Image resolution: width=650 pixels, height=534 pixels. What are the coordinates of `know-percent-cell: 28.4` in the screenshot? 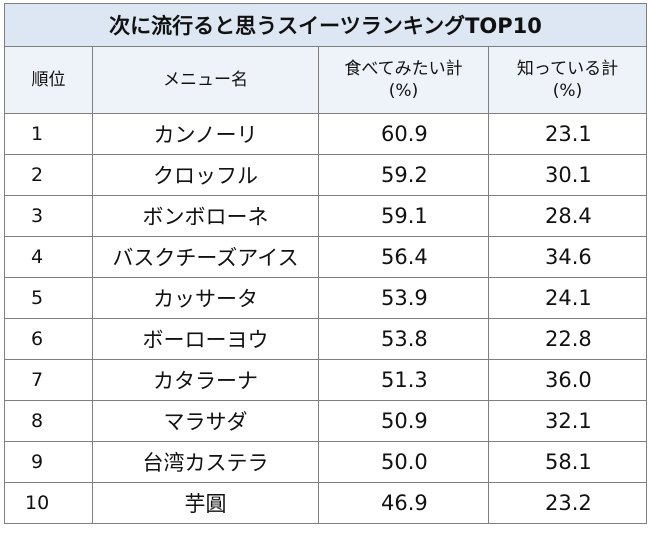 It's located at (567, 216).